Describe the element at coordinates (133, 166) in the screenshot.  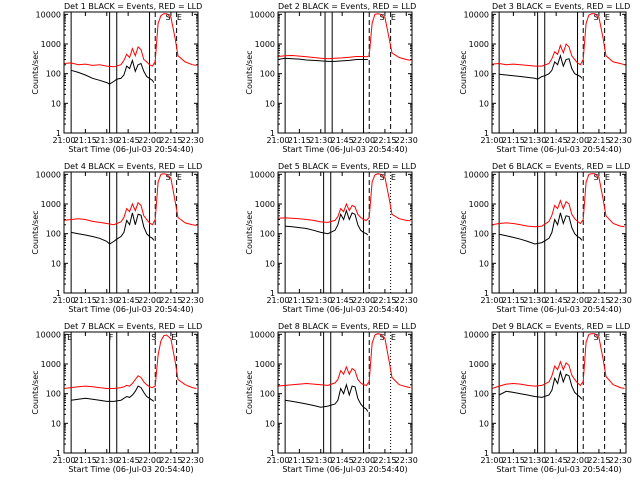
I see `panel-title: Det 4 BLACK = Events, RED = LLD` at that location.